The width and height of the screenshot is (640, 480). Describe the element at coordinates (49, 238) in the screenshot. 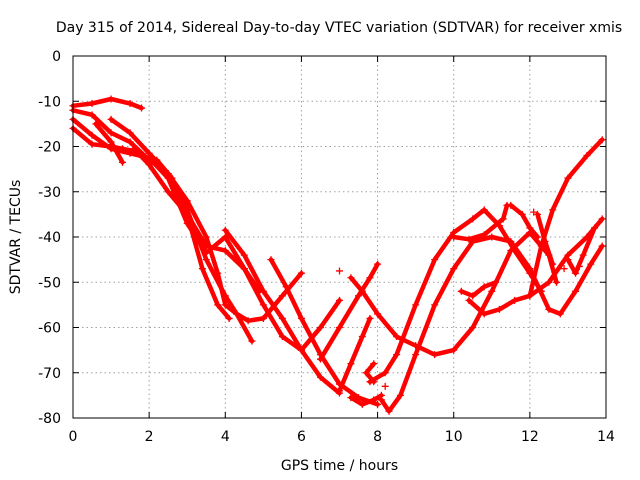

I see `y-tick-label: -40` at that location.